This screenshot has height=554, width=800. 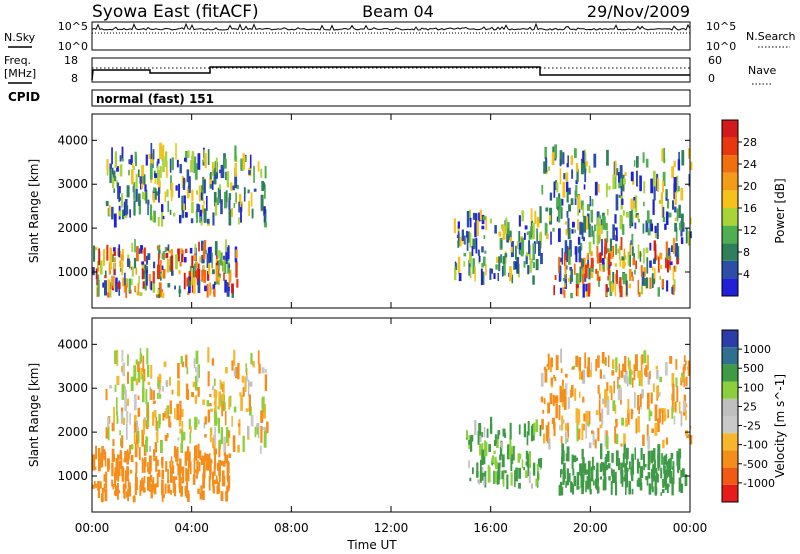 What do you see at coordinates (175, 12) in the screenshot?
I see `title: Syowa East (fitACF)` at bounding box center [175, 12].